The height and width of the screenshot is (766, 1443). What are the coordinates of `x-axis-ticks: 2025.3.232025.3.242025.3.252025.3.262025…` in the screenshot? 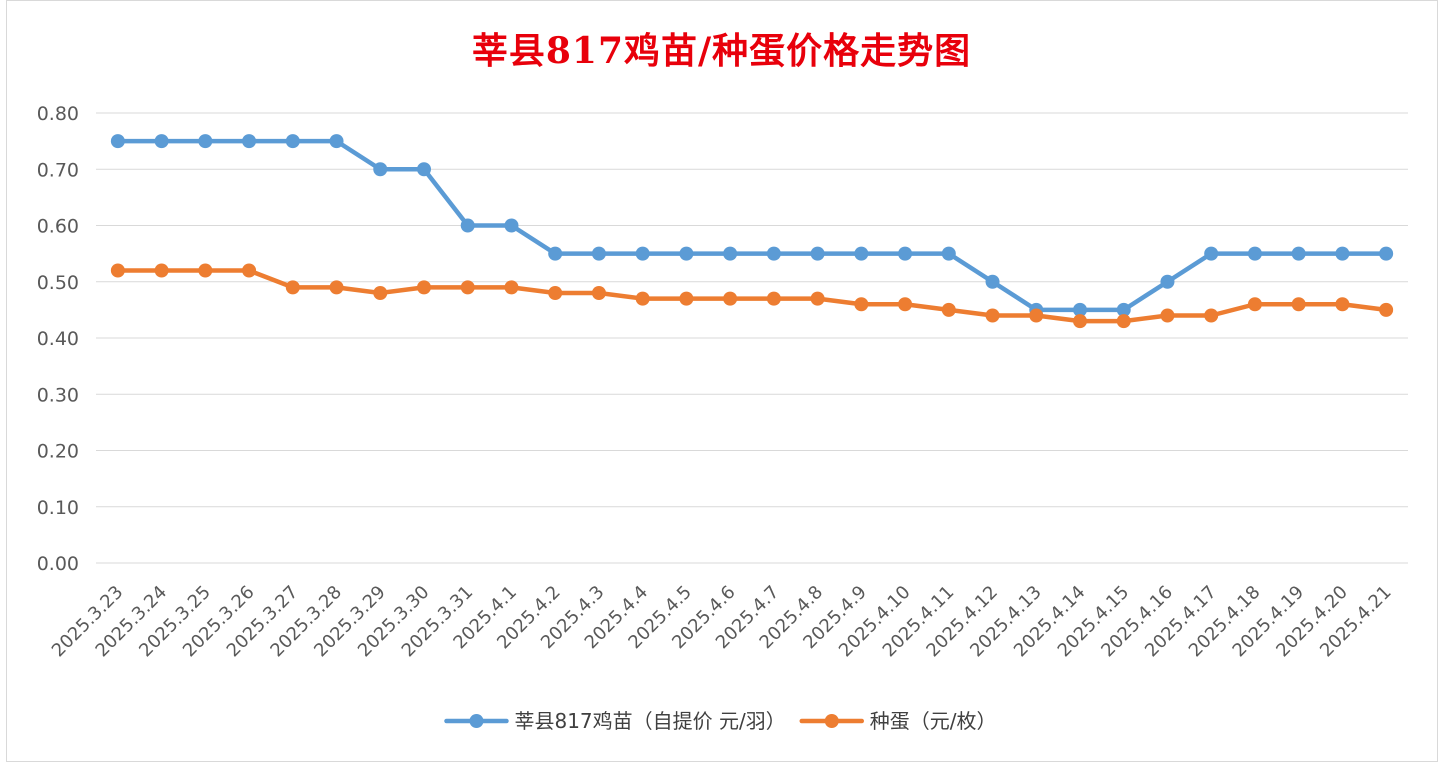 It's located at (722, 622).